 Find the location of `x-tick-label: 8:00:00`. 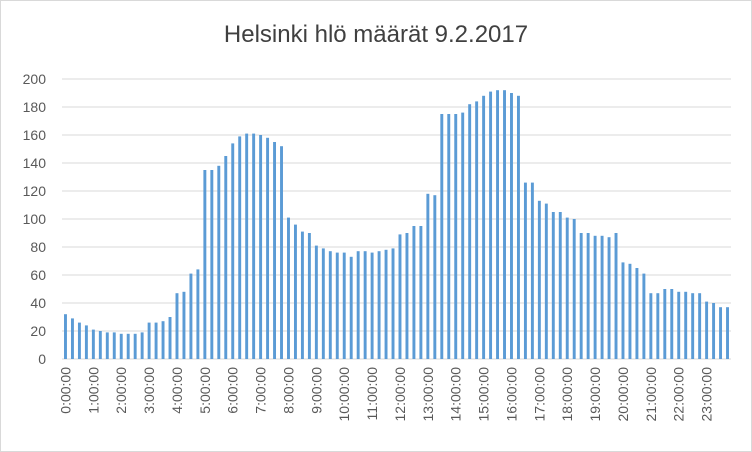

x-tick-label: 8:00:00 is located at coordinates (288, 390).